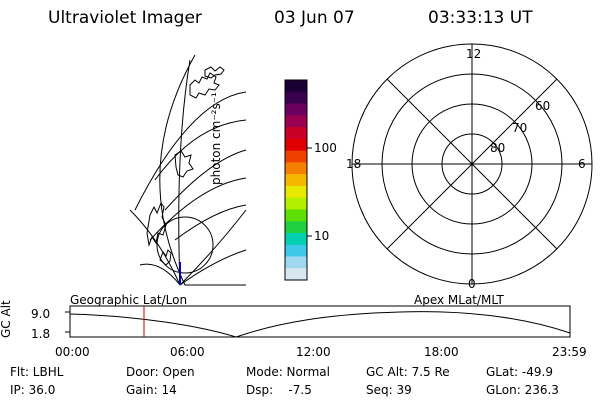  Describe the element at coordinates (37, 372) in the screenshot. I see `status-filter: Flt: LBHL` at that location.